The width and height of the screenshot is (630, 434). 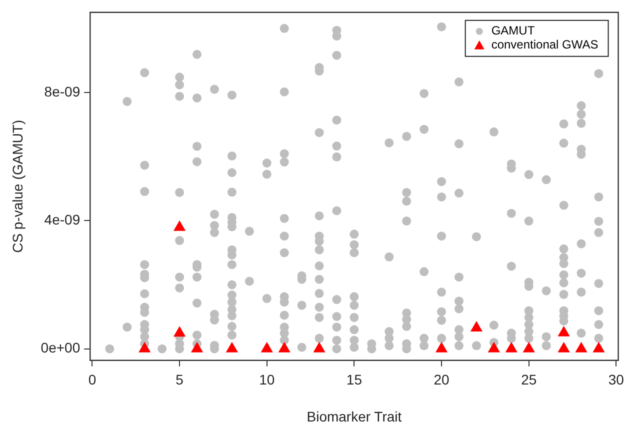 I want to click on x-tick-label: 20, so click(x=442, y=380).